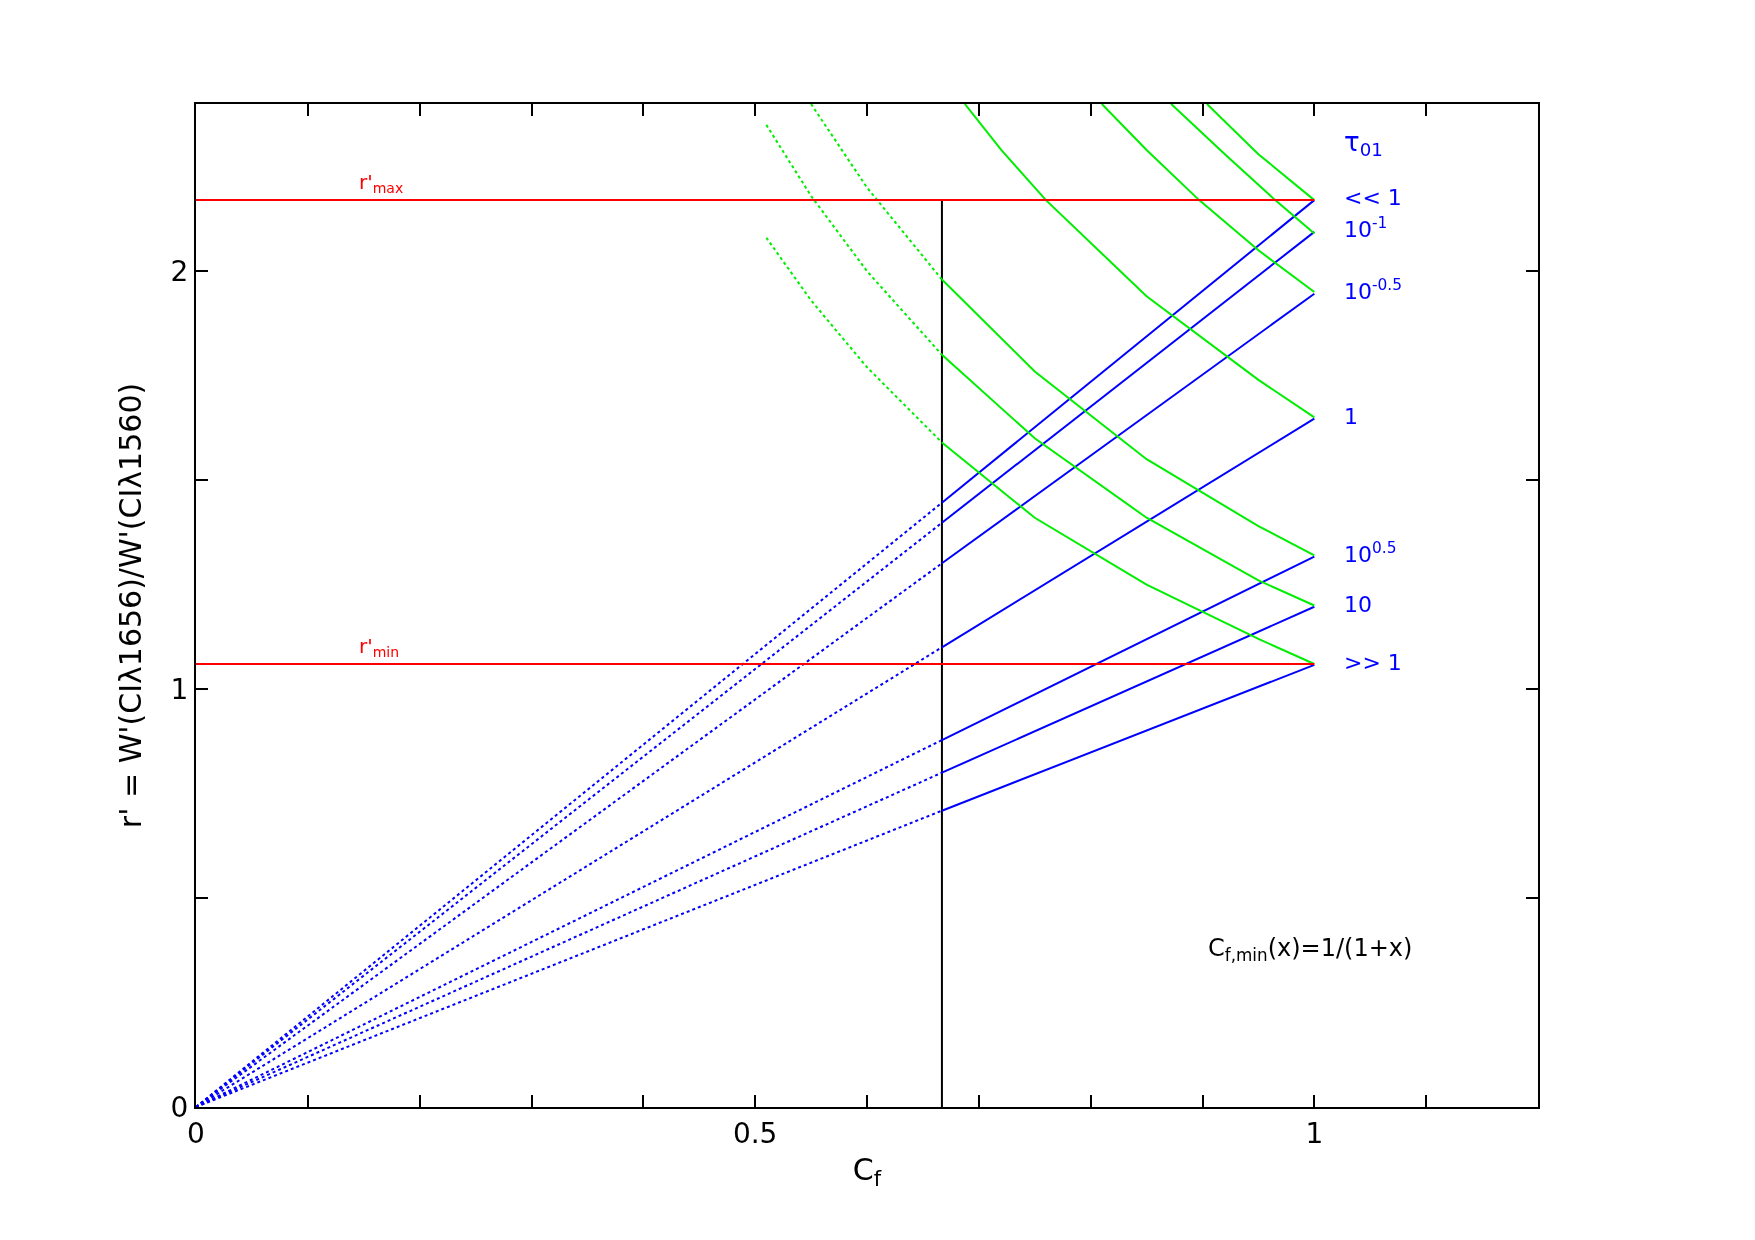 This screenshot has width=1755, height=1240. Describe the element at coordinates (179, 271) in the screenshot. I see `y-tick-label: 2` at that location.